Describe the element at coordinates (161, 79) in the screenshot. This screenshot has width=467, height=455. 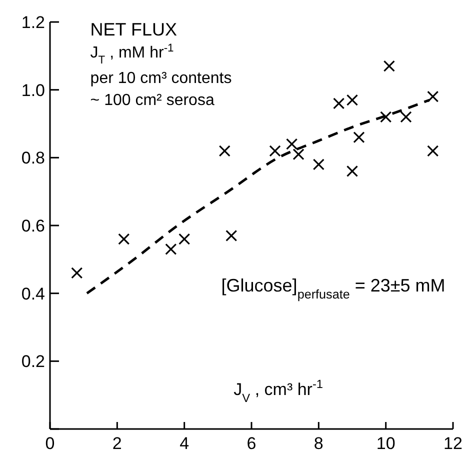
I see `annotation: per 10 cm³ contents` at that location.